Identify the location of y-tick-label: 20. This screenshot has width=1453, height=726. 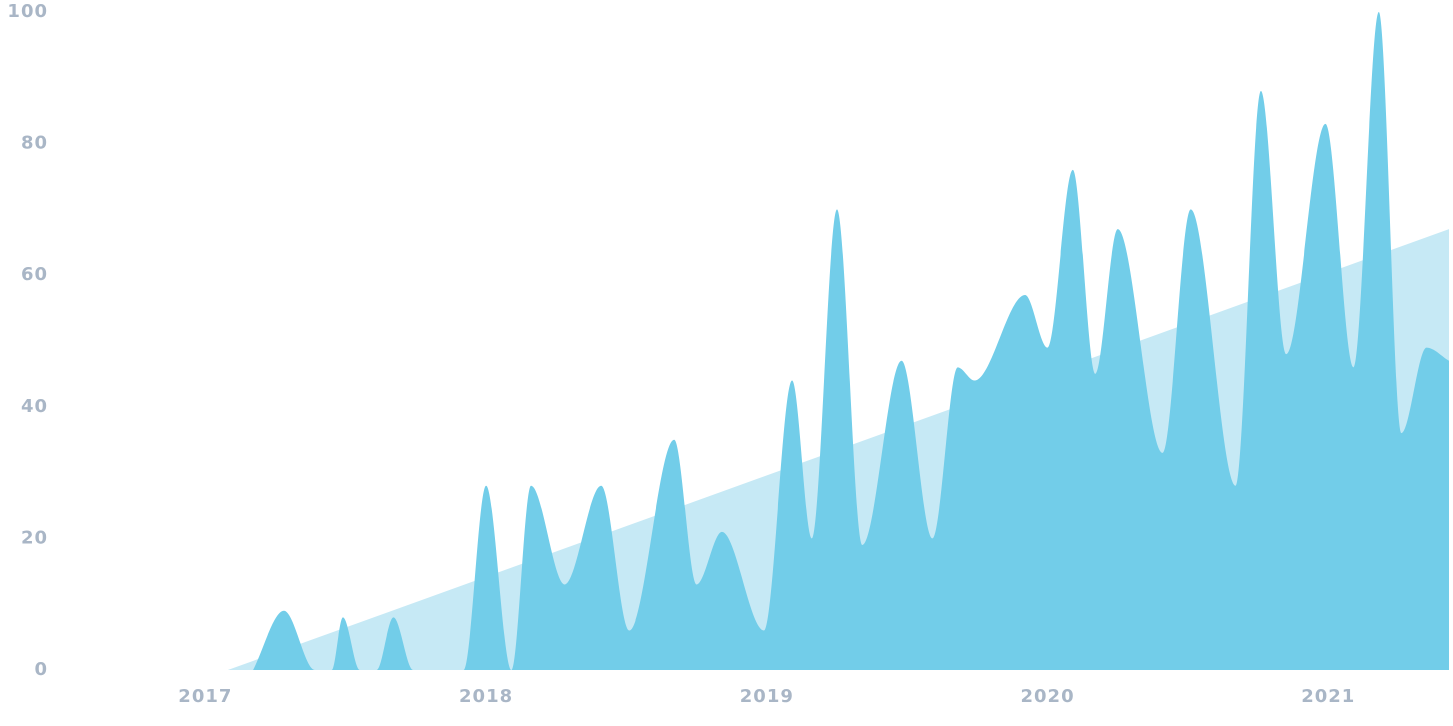
(34, 537).